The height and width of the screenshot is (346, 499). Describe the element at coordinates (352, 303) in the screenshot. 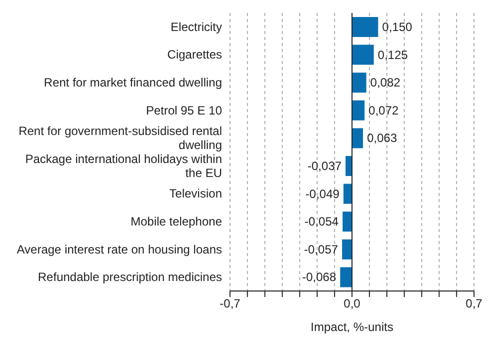

I see `x-tick-label: 0,0` at that location.